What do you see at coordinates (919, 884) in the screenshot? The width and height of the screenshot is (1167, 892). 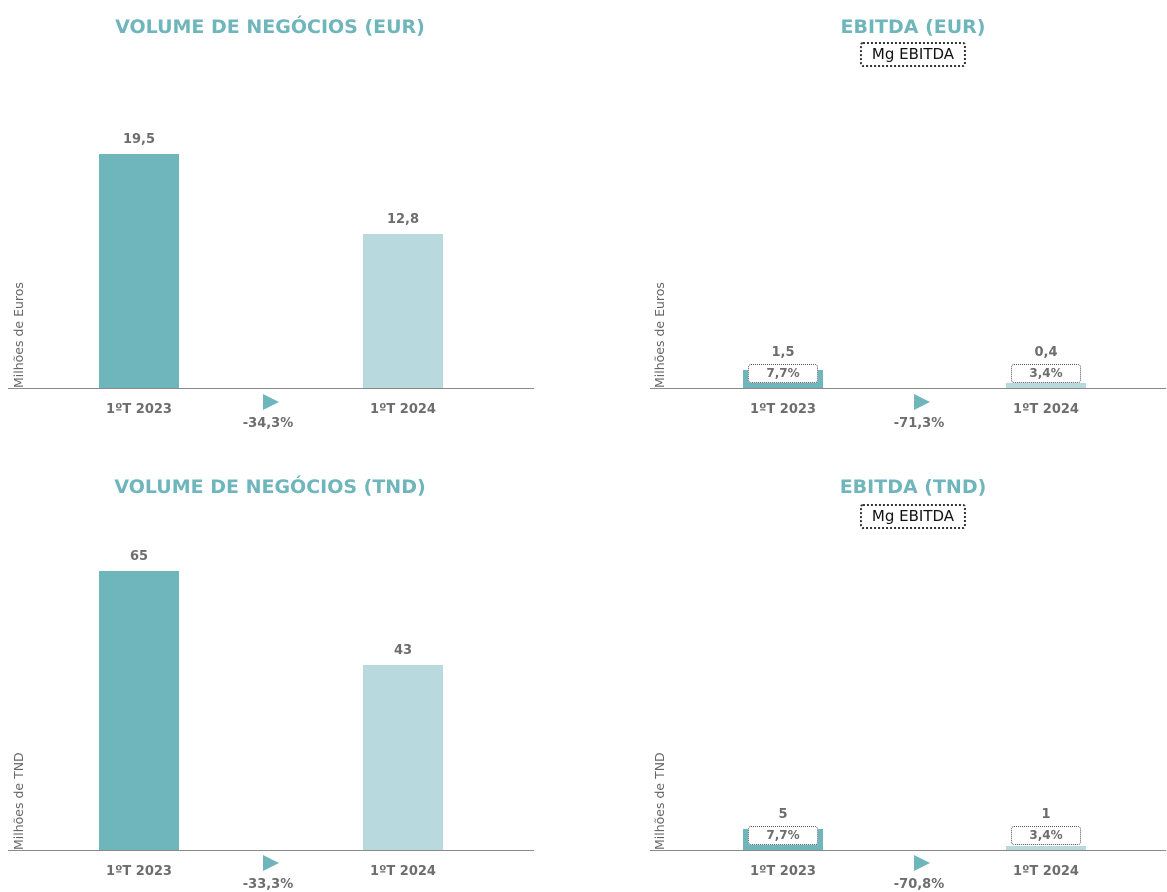 I see `growth-label: -70,8%` at bounding box center [919, 884].